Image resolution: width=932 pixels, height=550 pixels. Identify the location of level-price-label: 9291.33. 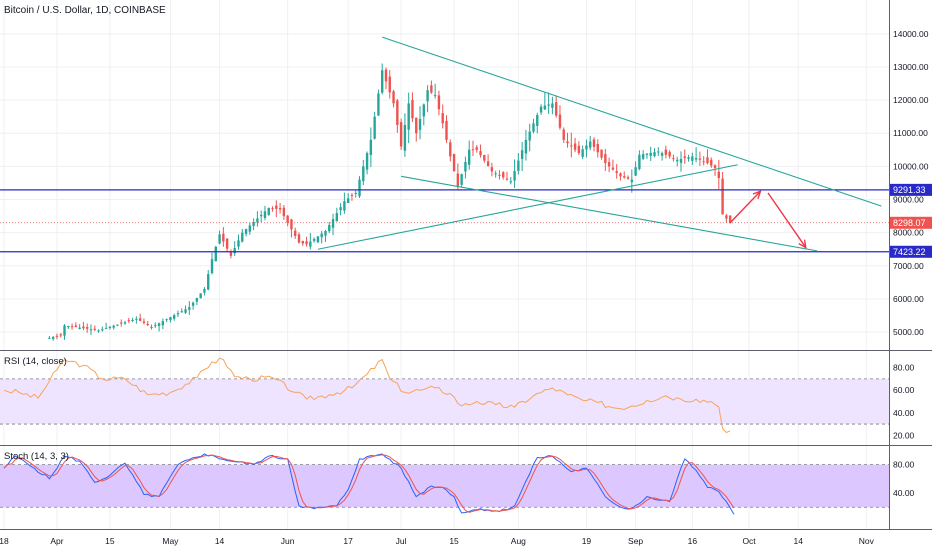
(909, 190).